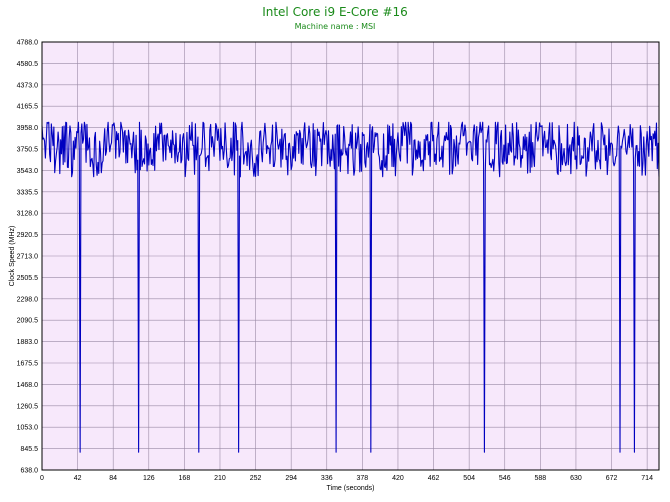 This screenshot has height=502, width=670. Describe the element at coordinates (469, 478) in the screenshot. I see `x-tick-label: 504` at that location.